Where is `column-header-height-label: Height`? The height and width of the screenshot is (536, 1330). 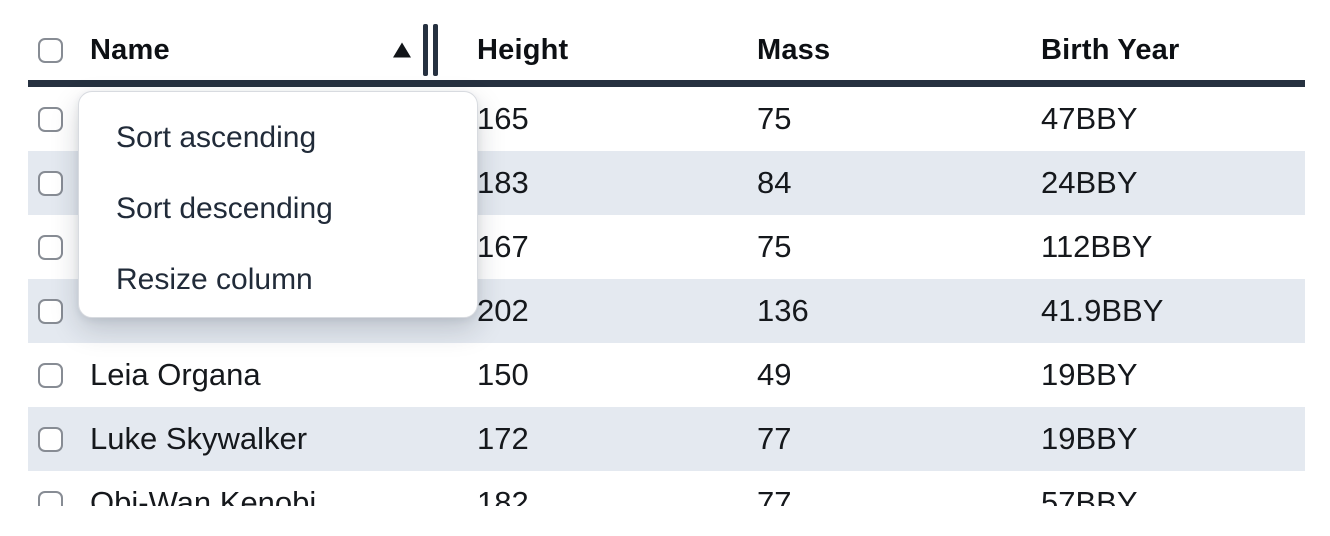 column-header-height-label: Height is located at coordinates (523, 49).